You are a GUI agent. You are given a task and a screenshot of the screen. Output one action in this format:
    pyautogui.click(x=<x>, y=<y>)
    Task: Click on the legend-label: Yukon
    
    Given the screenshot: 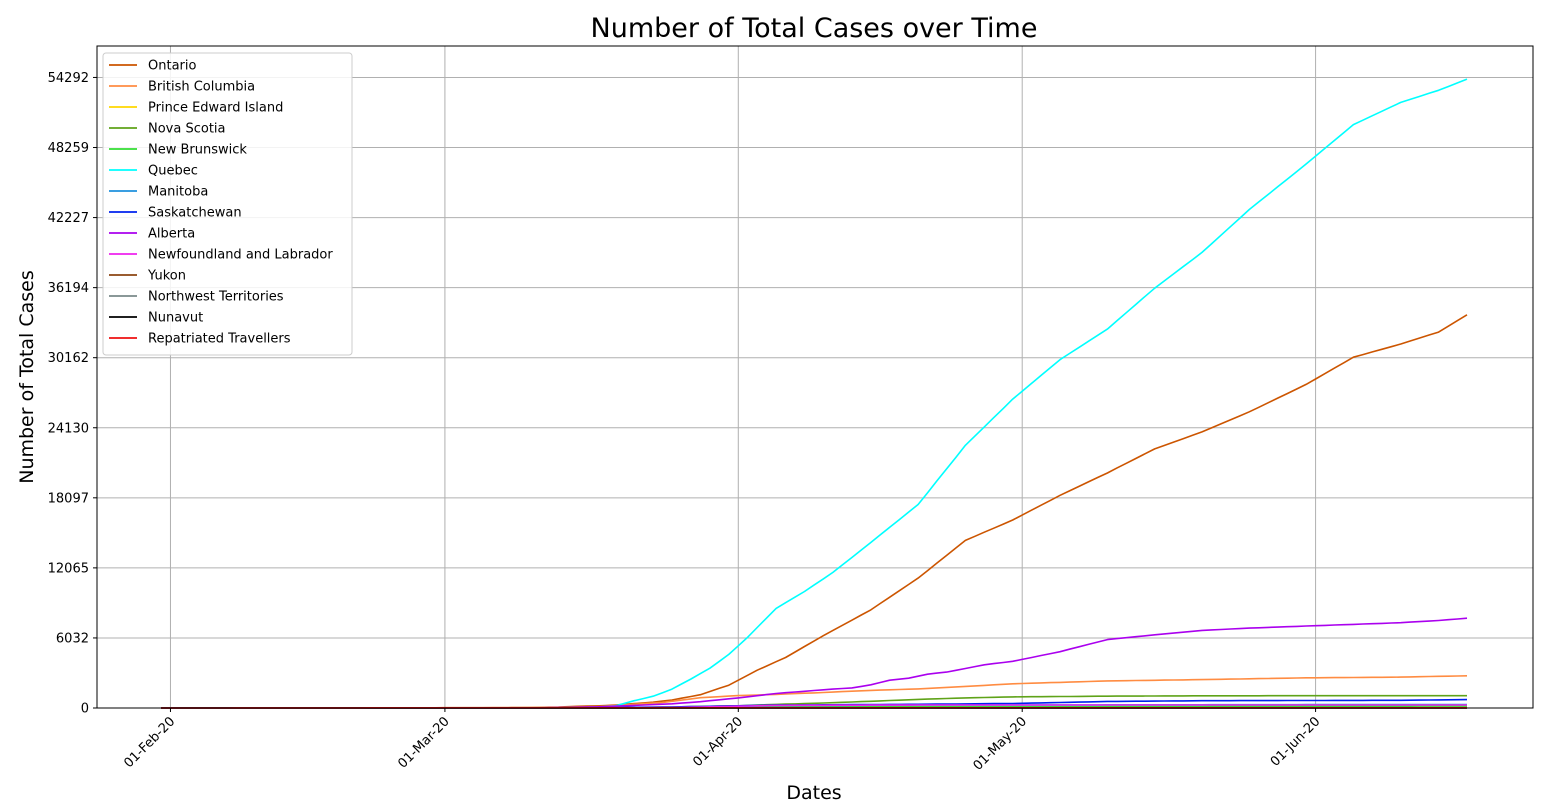 What is the action you would take?
    pyautogui.click(x=166, y=276)
    